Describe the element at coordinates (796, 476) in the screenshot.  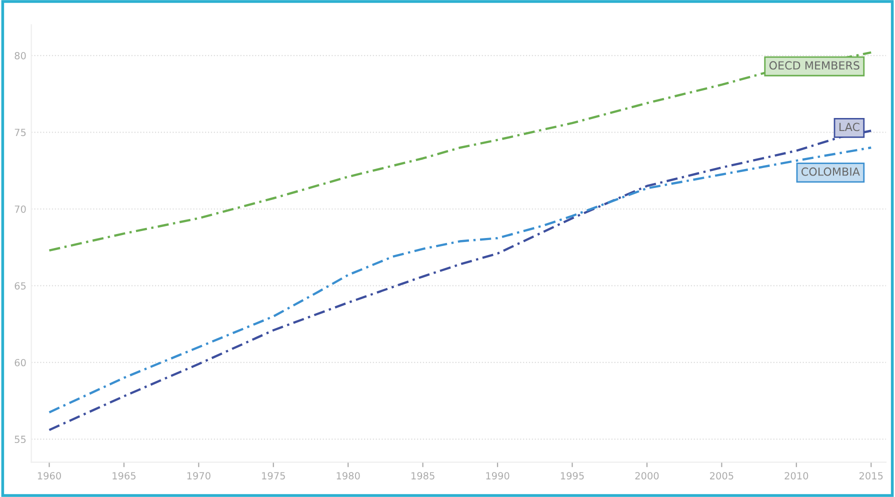
I see `x-tick-label: 2010` at that location.